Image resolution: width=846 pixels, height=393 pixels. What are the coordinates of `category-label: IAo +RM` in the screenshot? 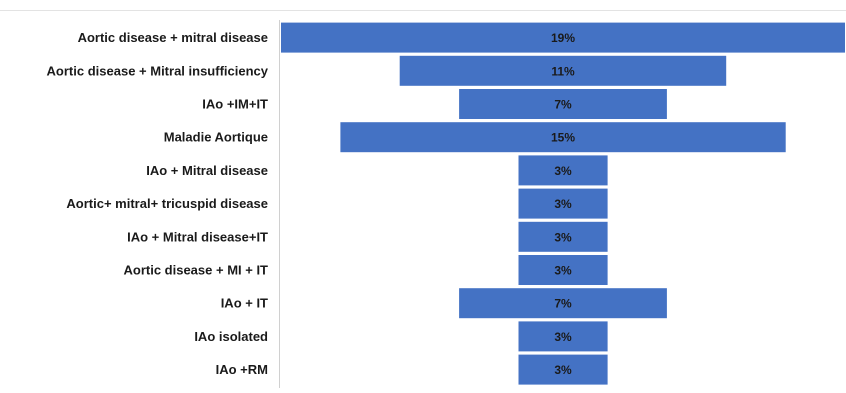 It's located at (242, 369).